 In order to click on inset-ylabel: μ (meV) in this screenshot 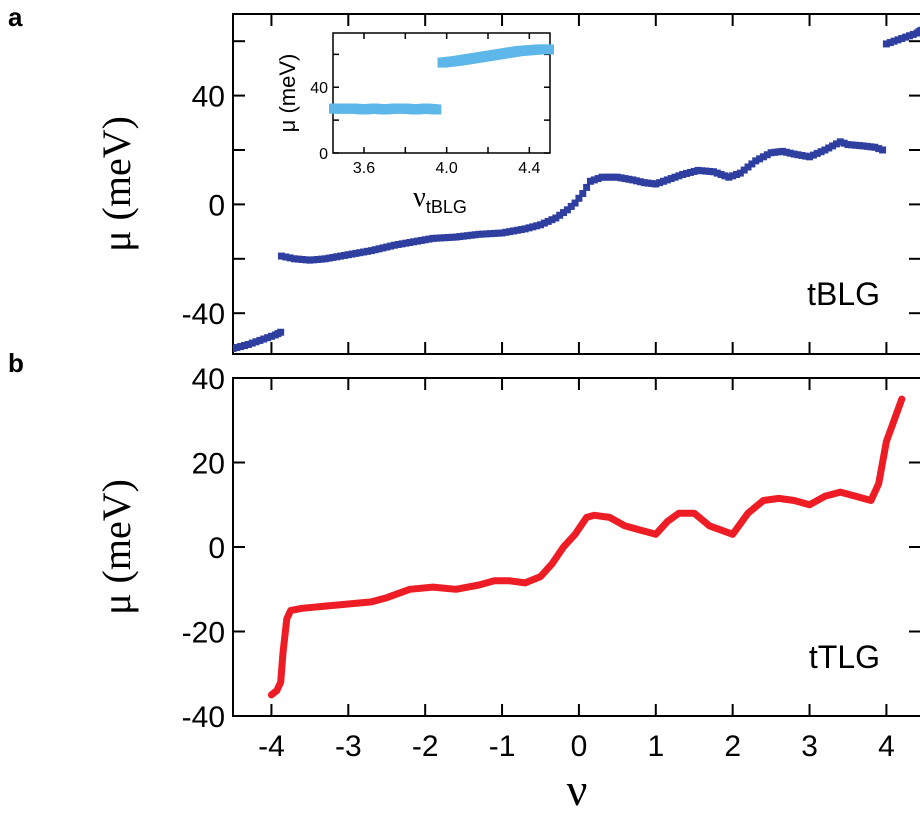, I will do `click(287, 93)`.